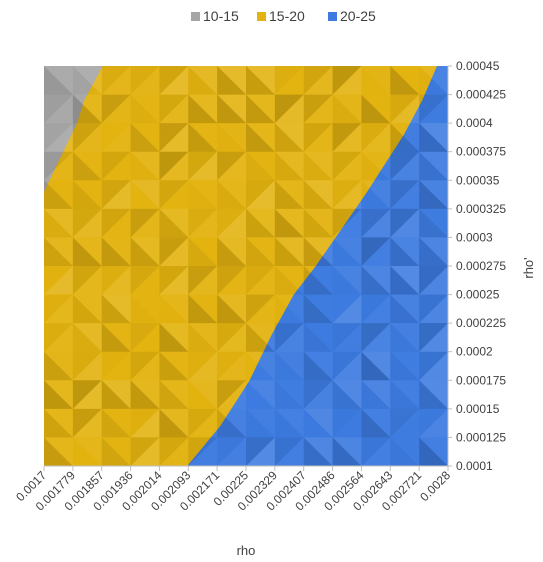 The image size is (543, 562). Describe the element at coordinates (481, 152) in the screenshot. I see `y-tick-label: 0.000375` at that location.